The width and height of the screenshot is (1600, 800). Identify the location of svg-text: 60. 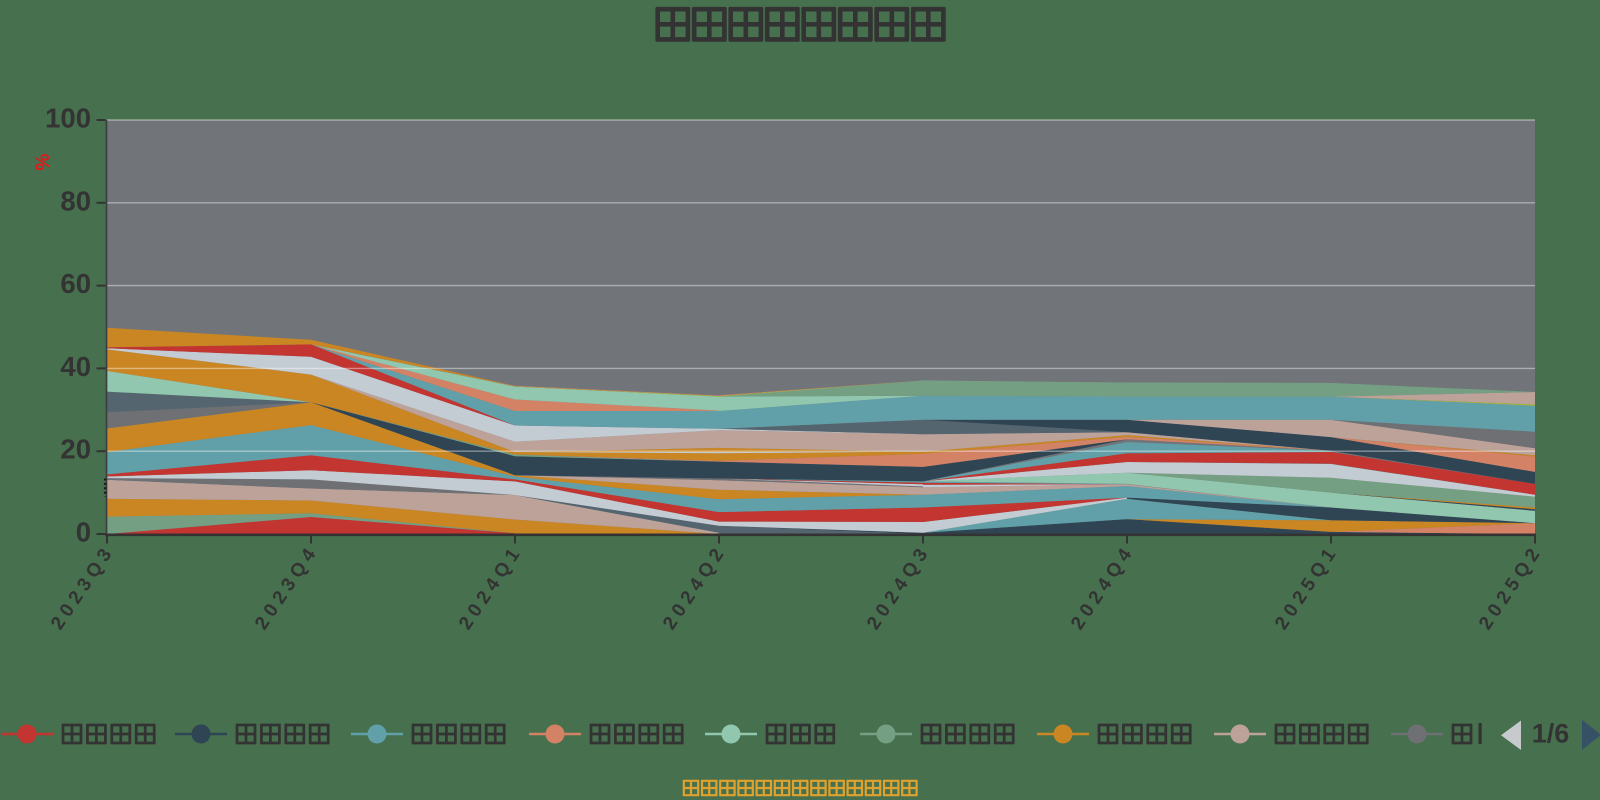
(75, 283).